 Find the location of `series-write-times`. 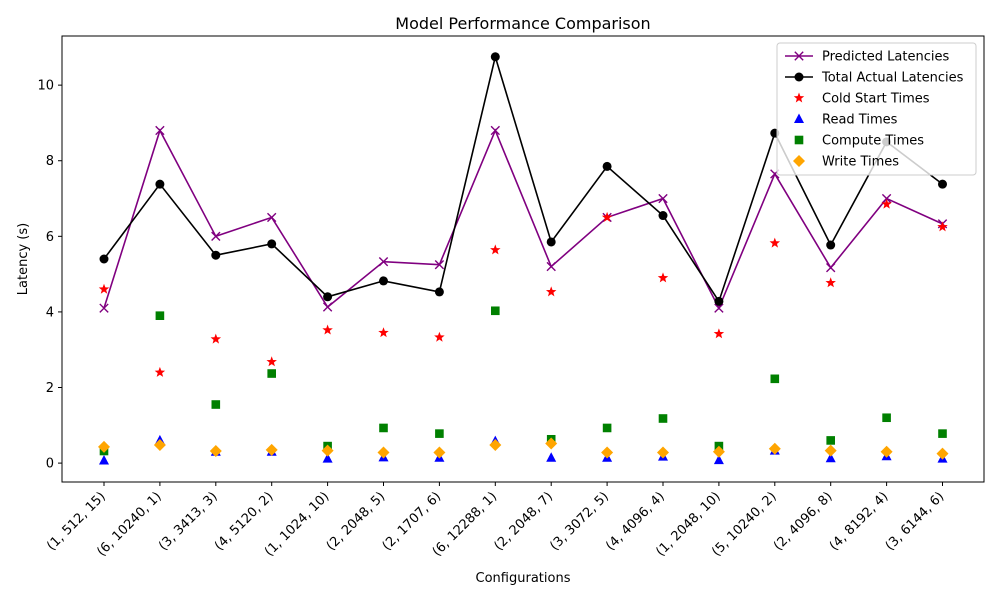

series-write-times is located at coordinates (523, 448).